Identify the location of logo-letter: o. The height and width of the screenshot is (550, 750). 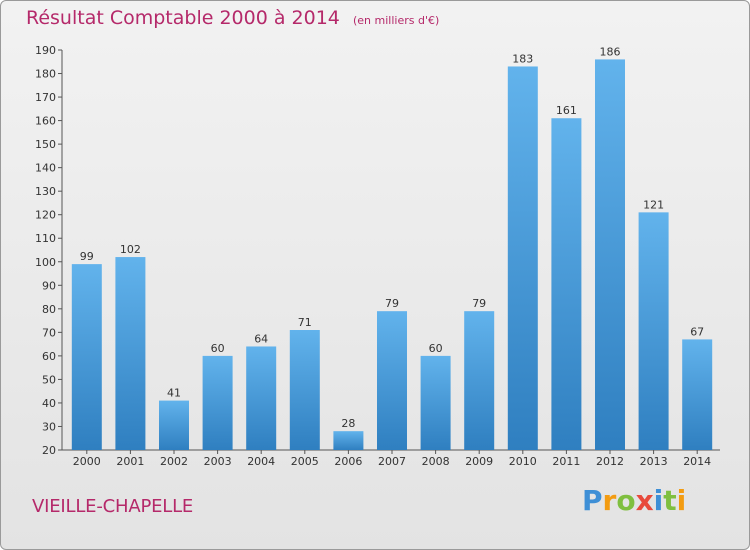
(626, 500).